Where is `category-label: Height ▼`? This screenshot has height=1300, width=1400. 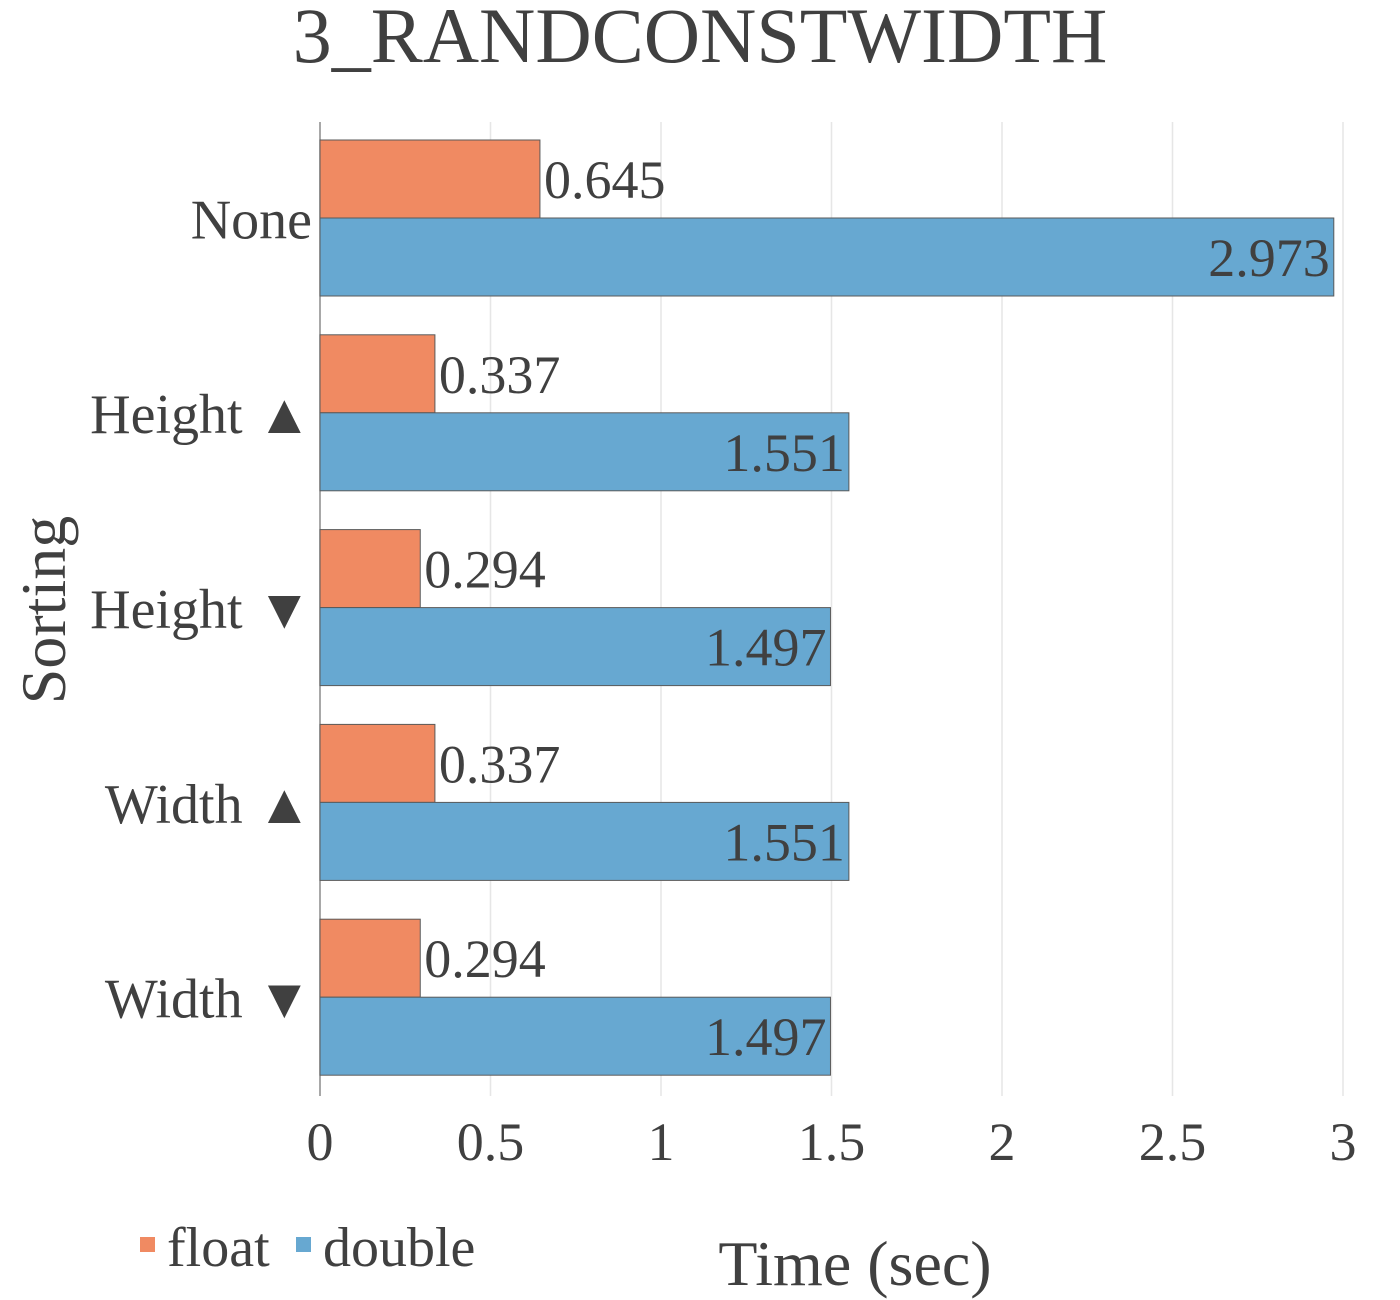 category-label: Height ▼ is located at coordinates (201, 610).